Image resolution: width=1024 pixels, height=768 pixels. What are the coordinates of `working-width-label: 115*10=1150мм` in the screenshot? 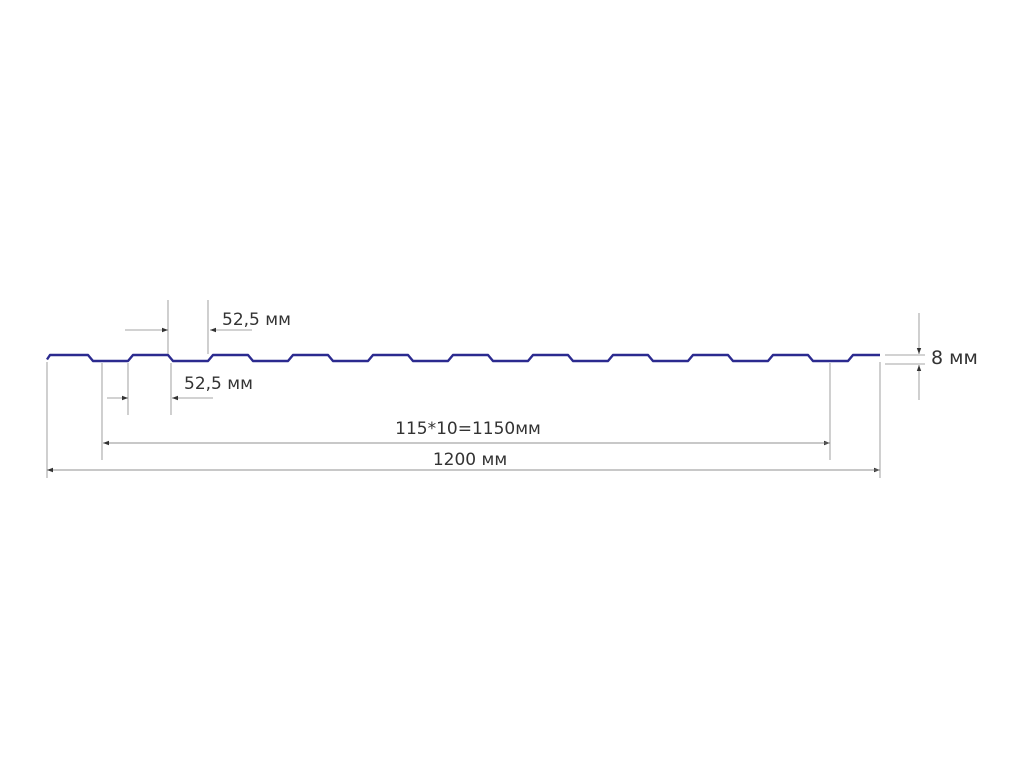 It's located at (468, 429).